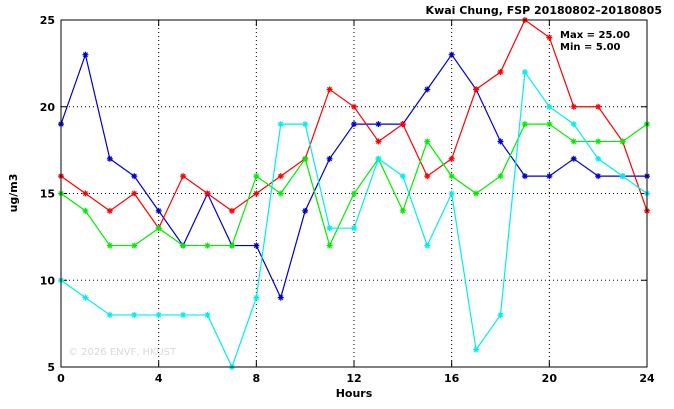  I want to click on x-tick-label: 20, so click(550, 378).